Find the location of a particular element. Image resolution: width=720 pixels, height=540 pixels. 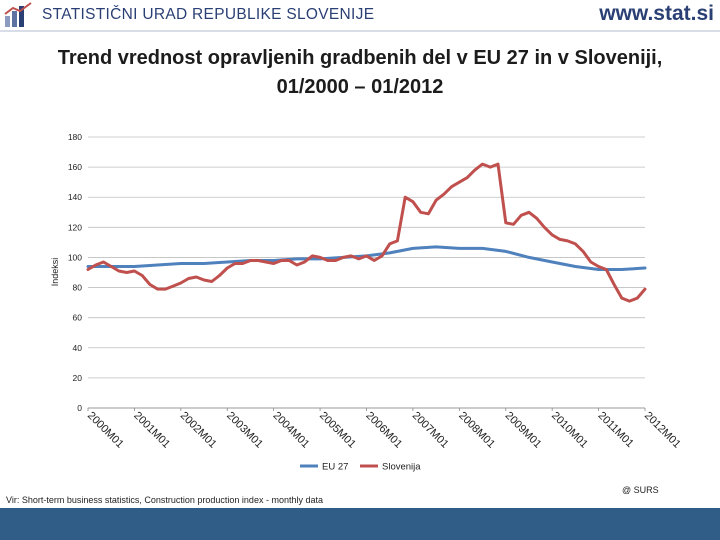

footer-band is located at coordinates (360, 524).